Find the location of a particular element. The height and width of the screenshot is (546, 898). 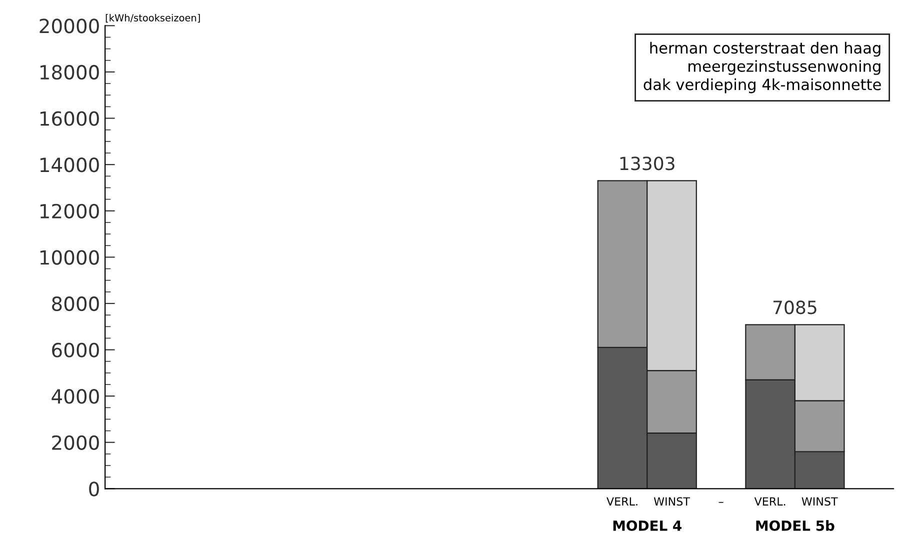

text: MODEL 4 is located at coordinates (647, 525).